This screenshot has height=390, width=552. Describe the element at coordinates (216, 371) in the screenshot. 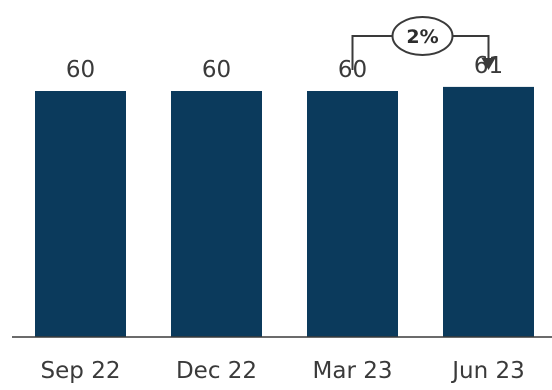

I see `x-tick-label: Dec 22` at that location.